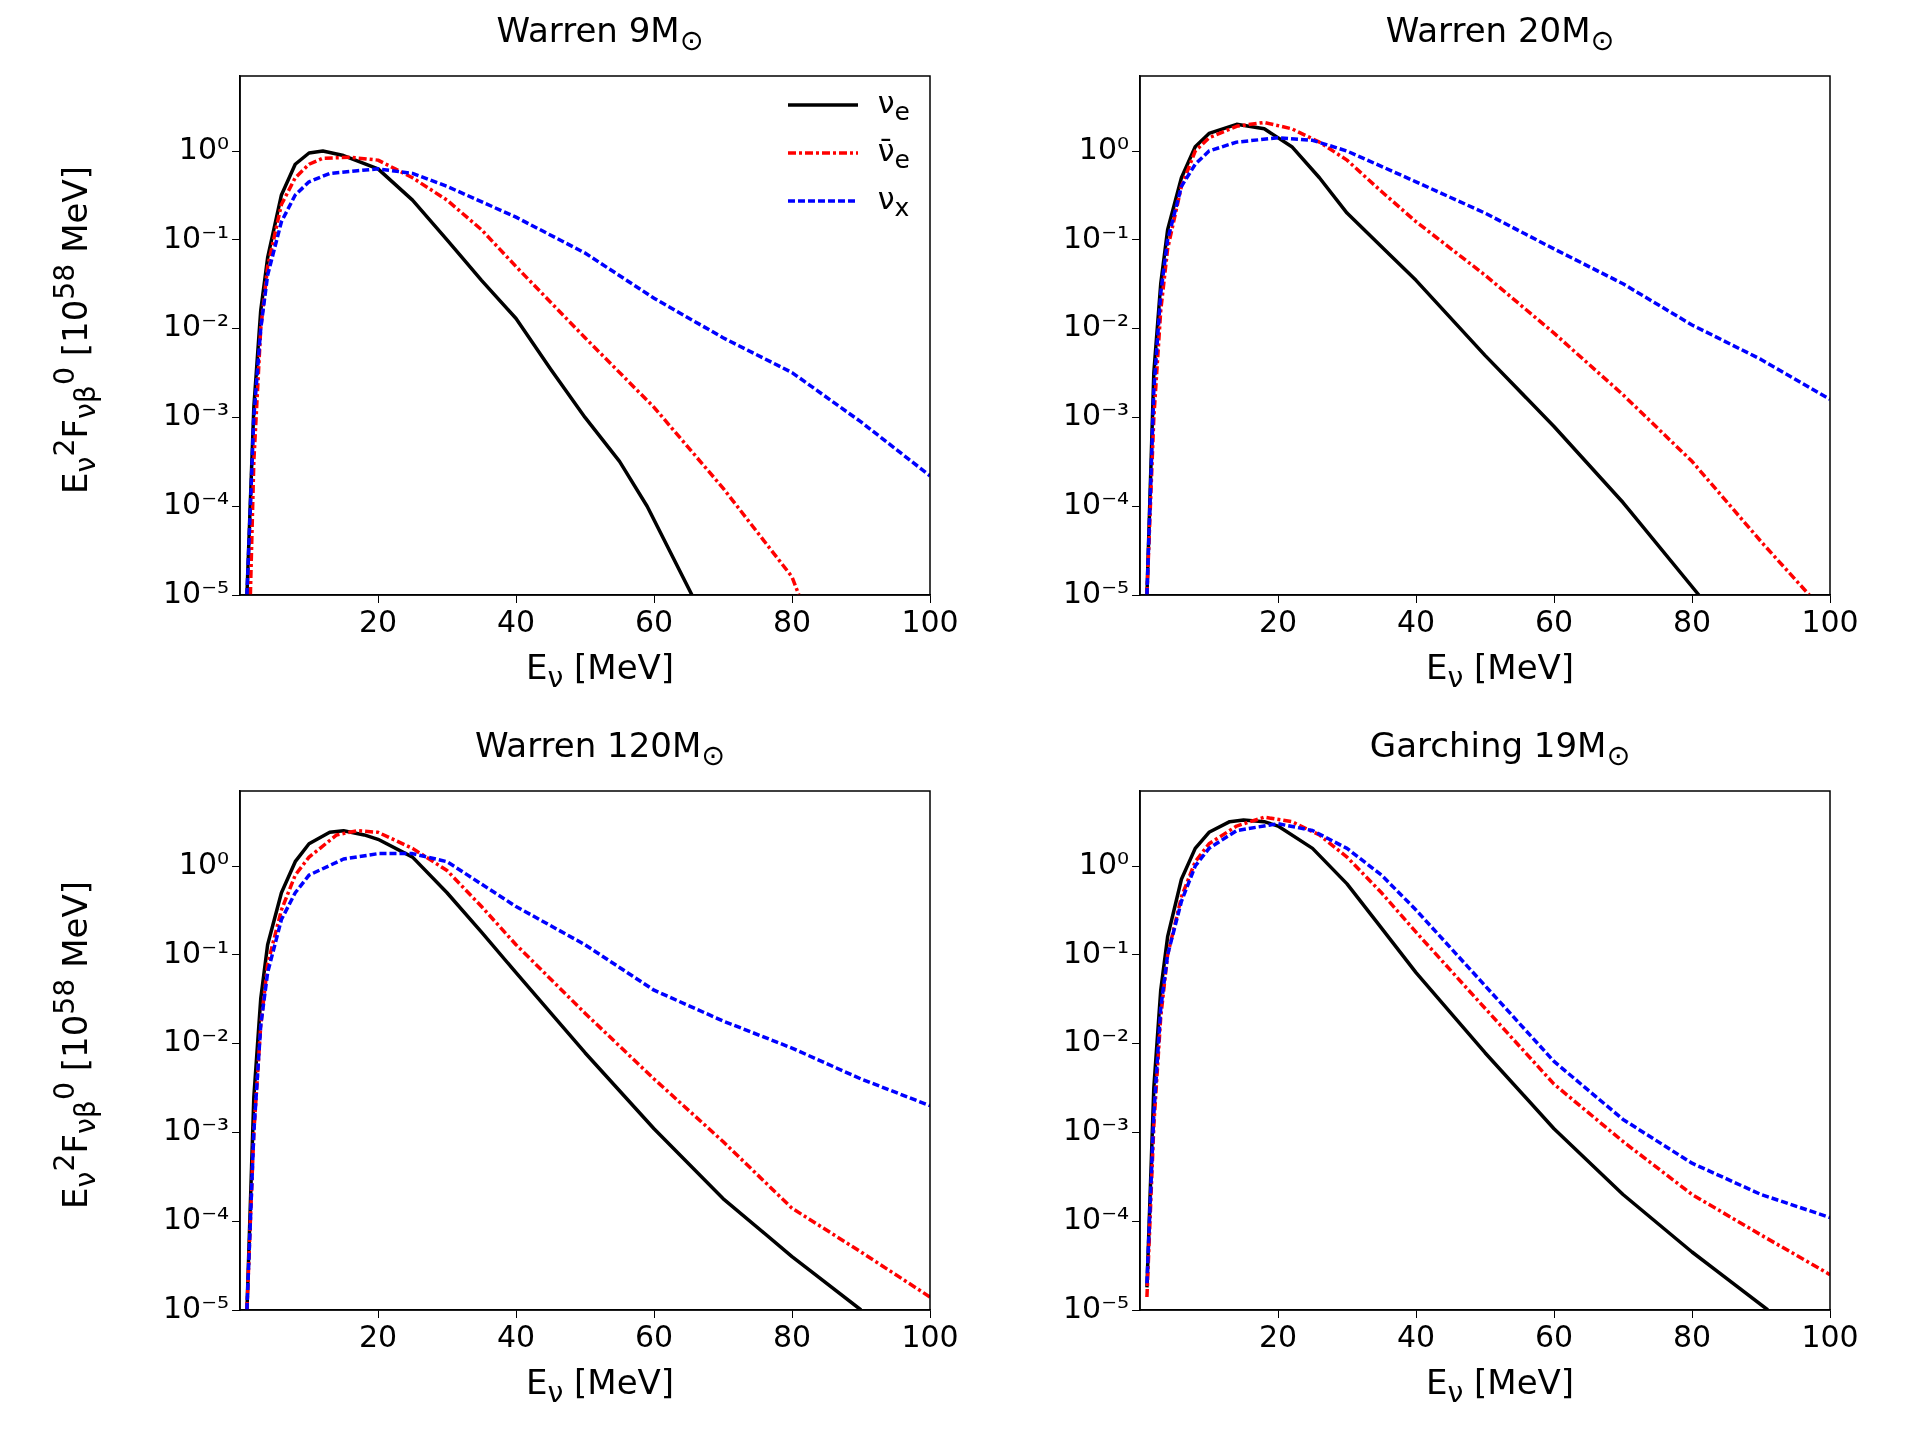 Image resolution: width=1917 pixels, height=1431 pixels. What do you see at coordinates (893, 105) in the screenshot?
I see `legend-label: ν$_{e}$` at bounding box center [893, 105].